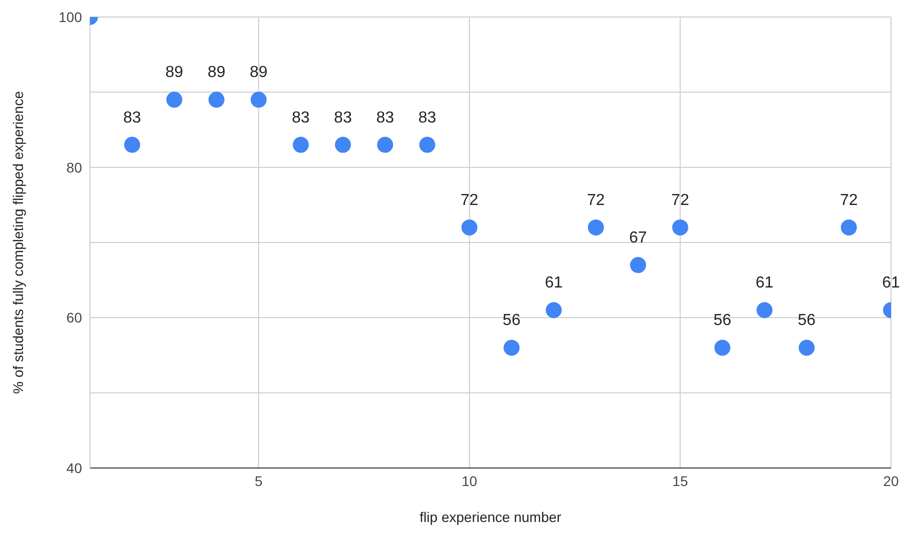  What do you see at coordinates (18, 242) in the screenshot?
I see `y-axis-title: % of students fully completing flipped experience` at bounding box center [18, 242].